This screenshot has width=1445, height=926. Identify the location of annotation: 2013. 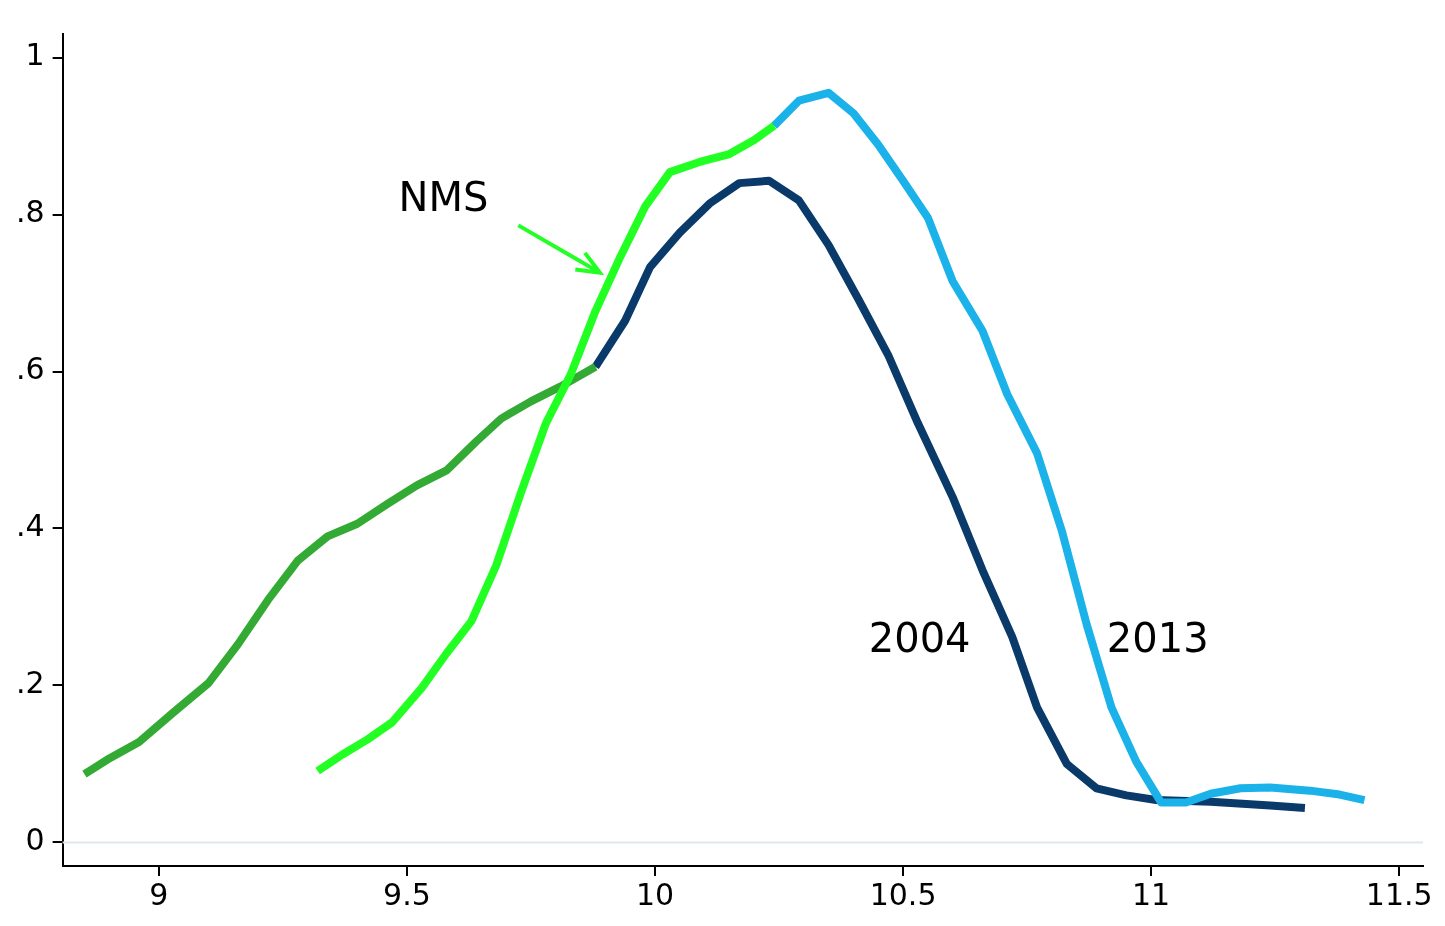
(1157, 637).